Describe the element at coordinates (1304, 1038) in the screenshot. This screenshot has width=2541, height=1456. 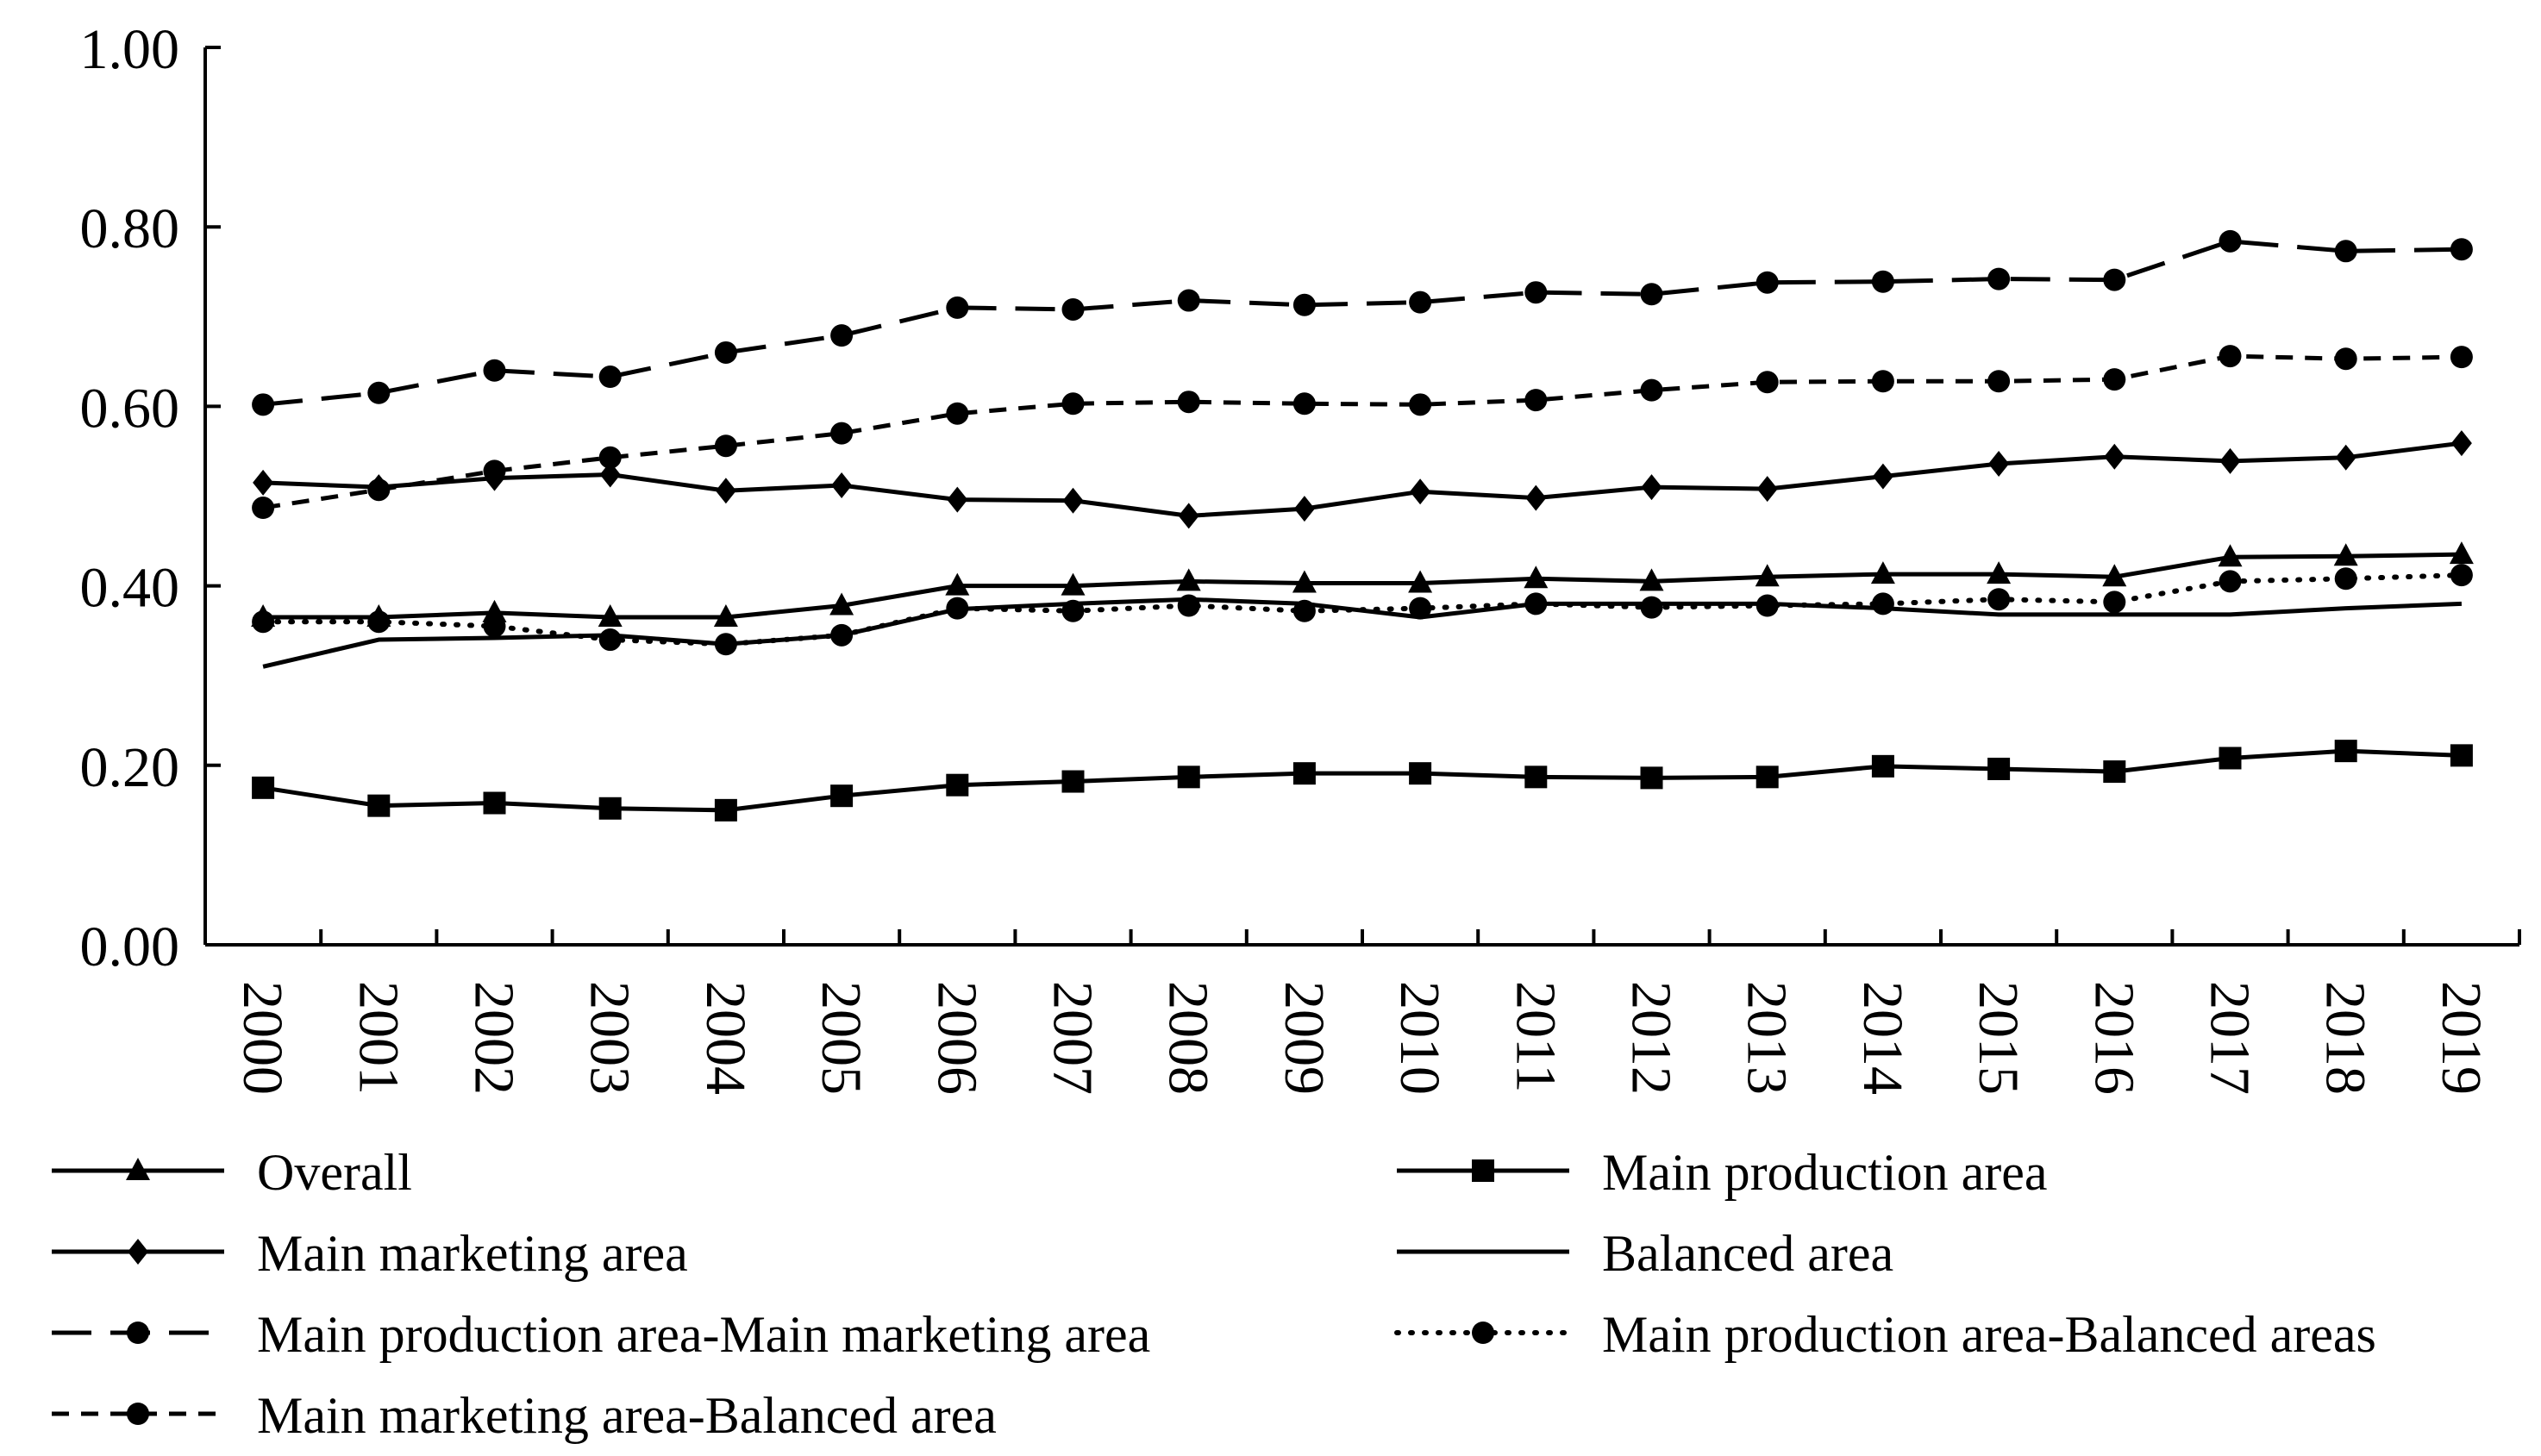
I see `x-tick-label: 2009` at that location.